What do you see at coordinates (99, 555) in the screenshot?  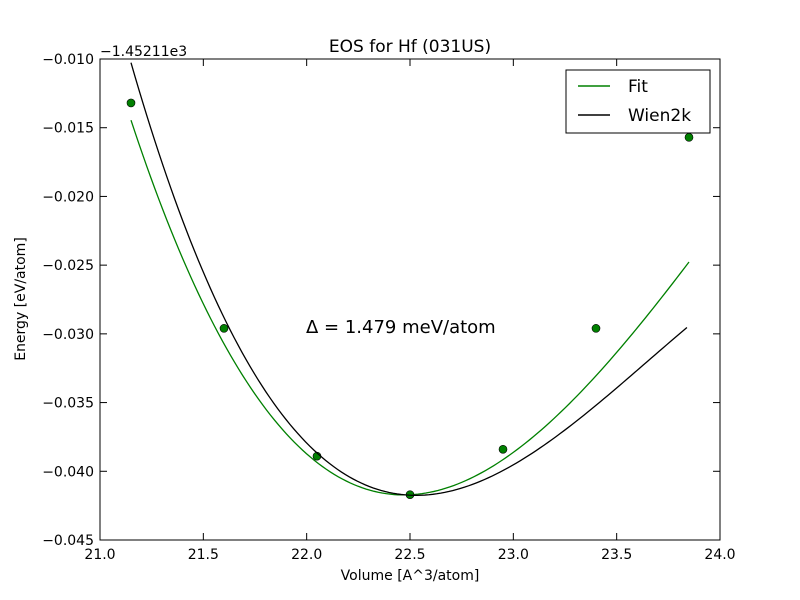 I see `x-tick-label: 21.0` at bounding box center [99, 555].